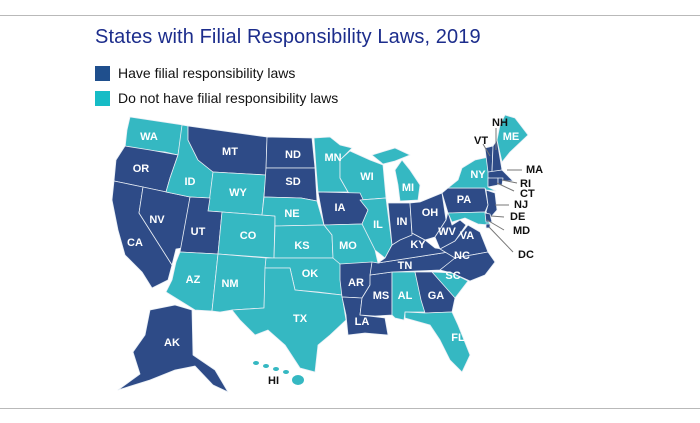  I want to click on state-ca-label: CA, so click(135, 243).